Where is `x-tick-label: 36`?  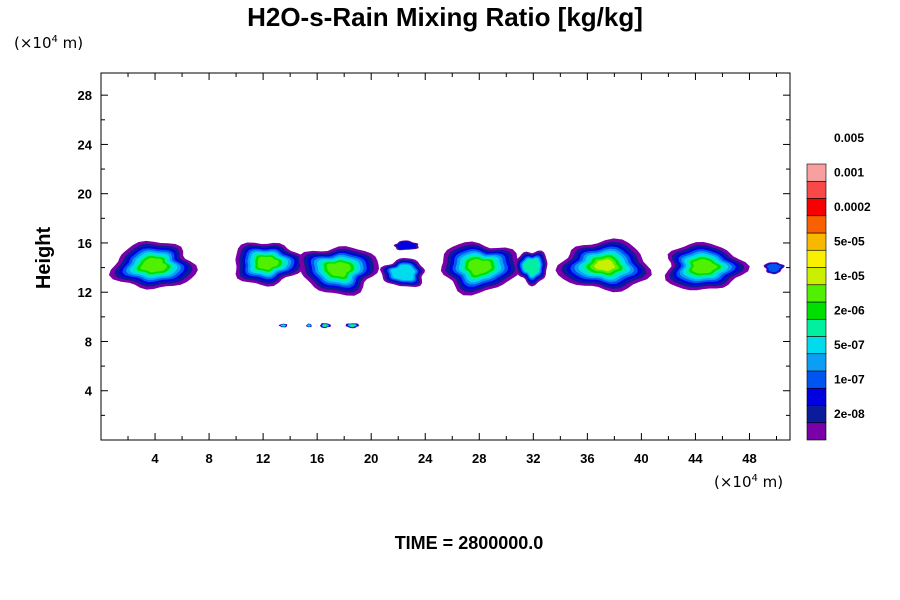
x-tick-label: 36 is located at coordinates (587, 458).